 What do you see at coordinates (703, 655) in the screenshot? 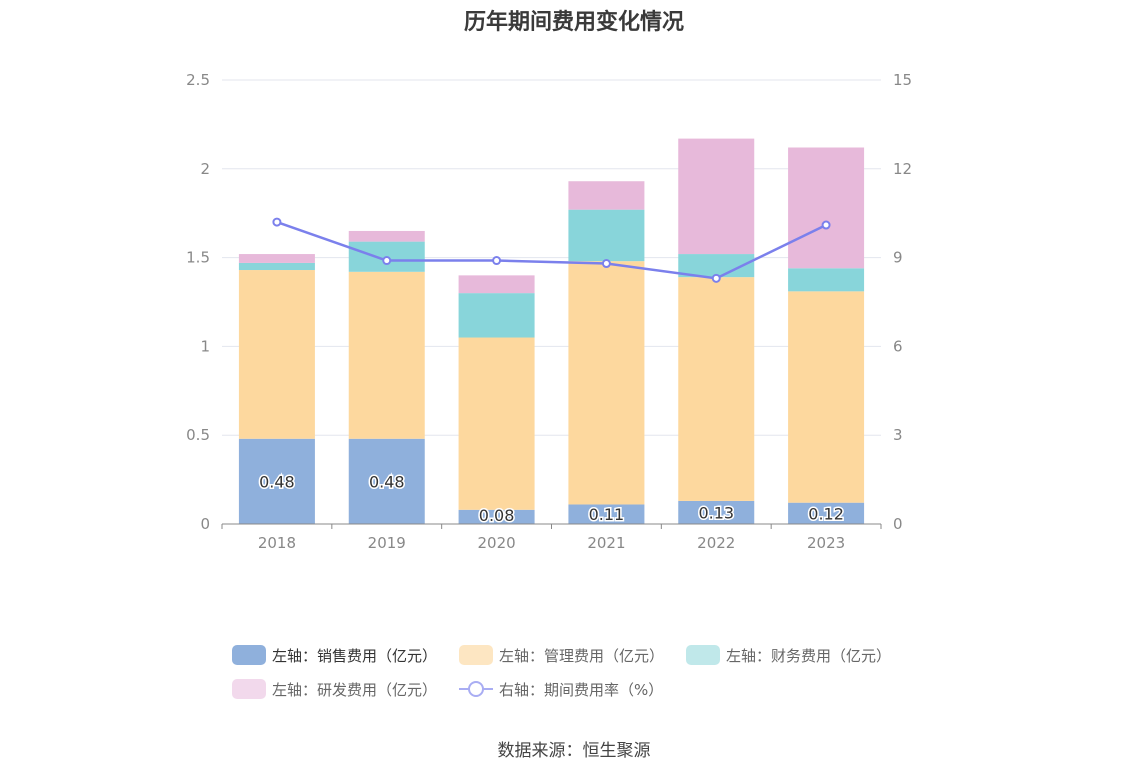
I see `legend-swatch-finance` at bounding box center [703, 655].